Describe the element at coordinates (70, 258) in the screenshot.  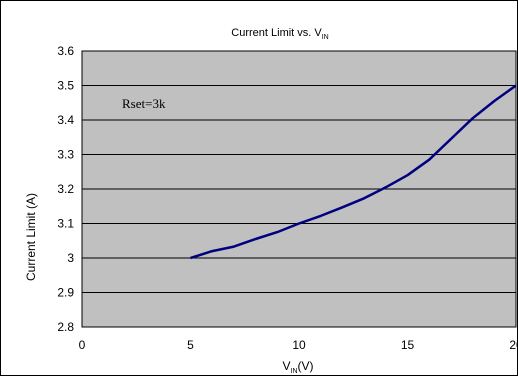
I see `y-tick-label: 3` at that location.